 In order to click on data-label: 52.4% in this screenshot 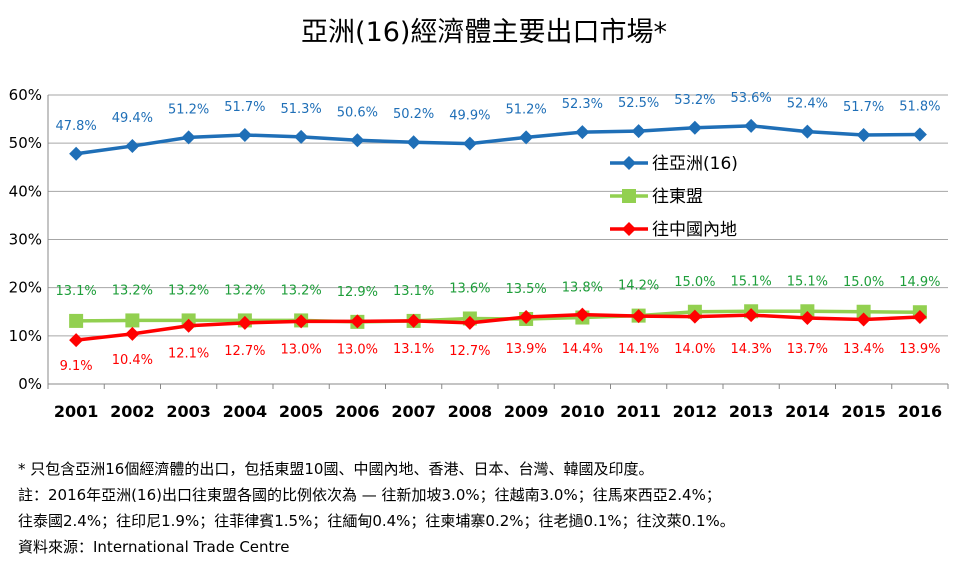, I will do `click(807, 104)`.